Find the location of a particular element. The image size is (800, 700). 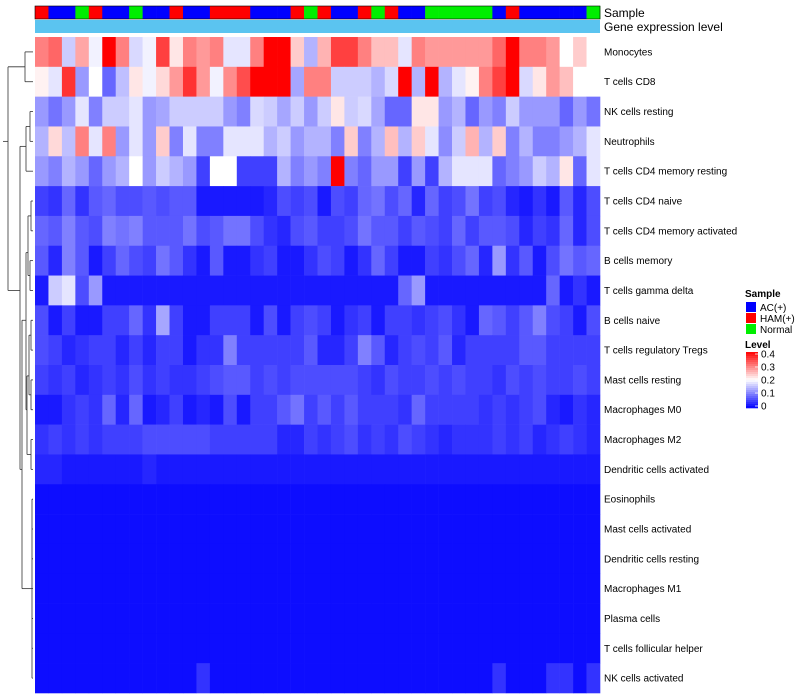

row-label: B cells naive is located at coordinates (632, 321).